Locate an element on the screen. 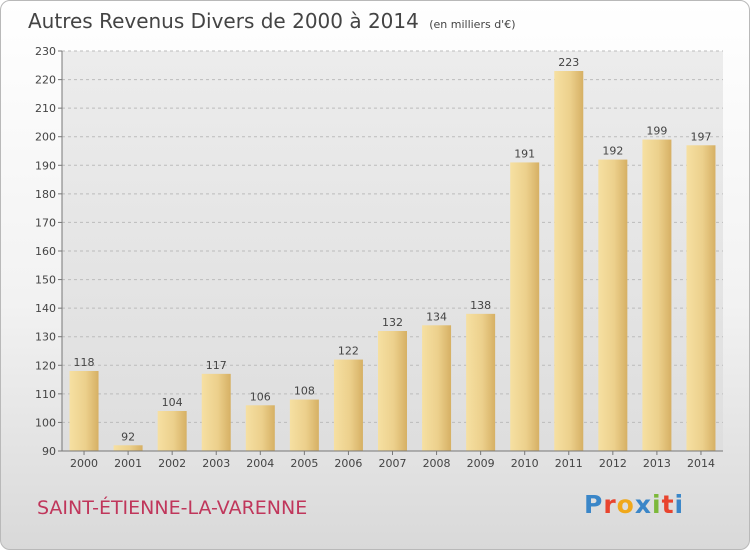 The height and width of the screenshot is (550, 750). x-tick-label: 2013 is located at coordinates (657, 463).